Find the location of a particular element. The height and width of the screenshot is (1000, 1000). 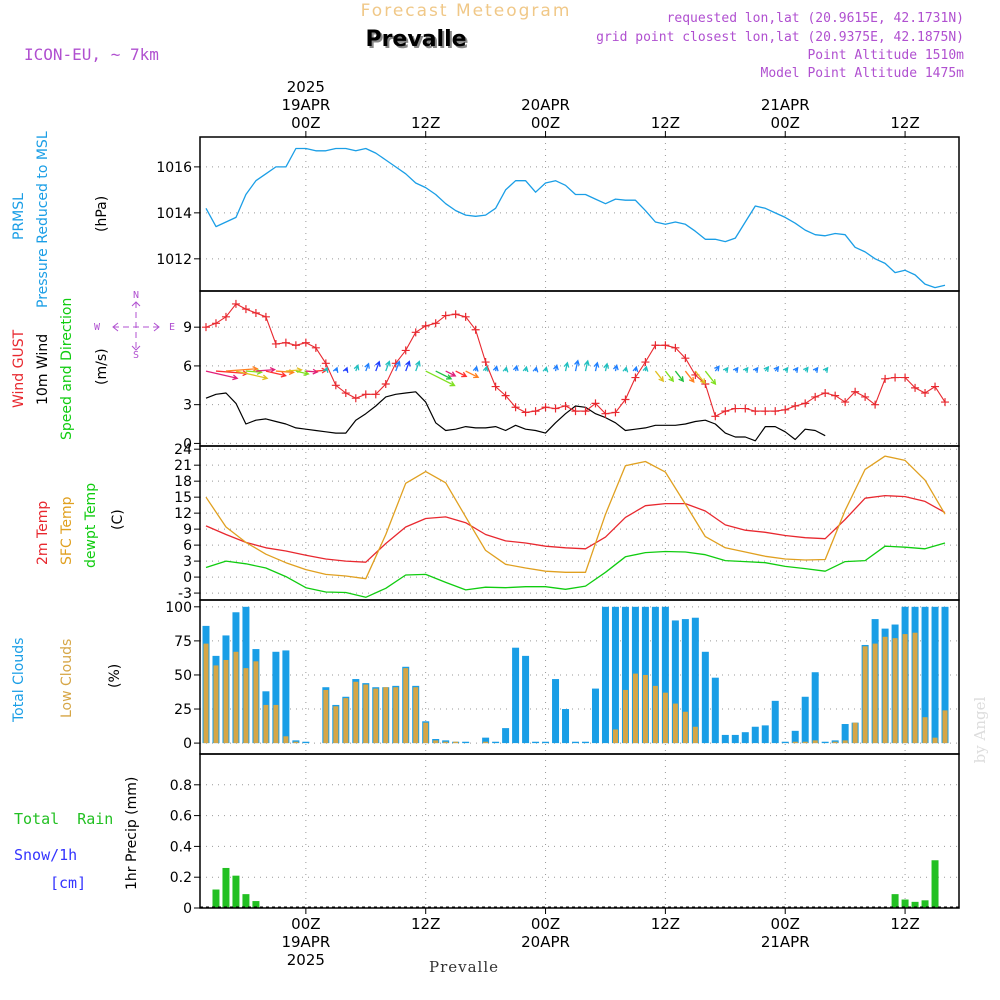

compass-n: N is located at coordinates (136, 295).